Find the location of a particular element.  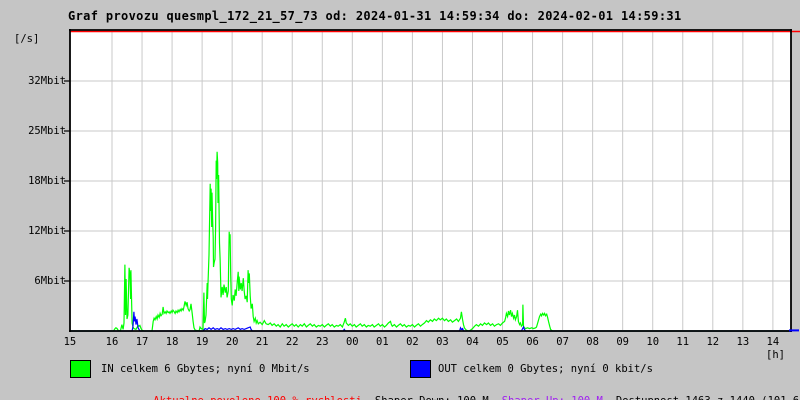

x-tick-label: 06 is located at coordinates (532, 342).